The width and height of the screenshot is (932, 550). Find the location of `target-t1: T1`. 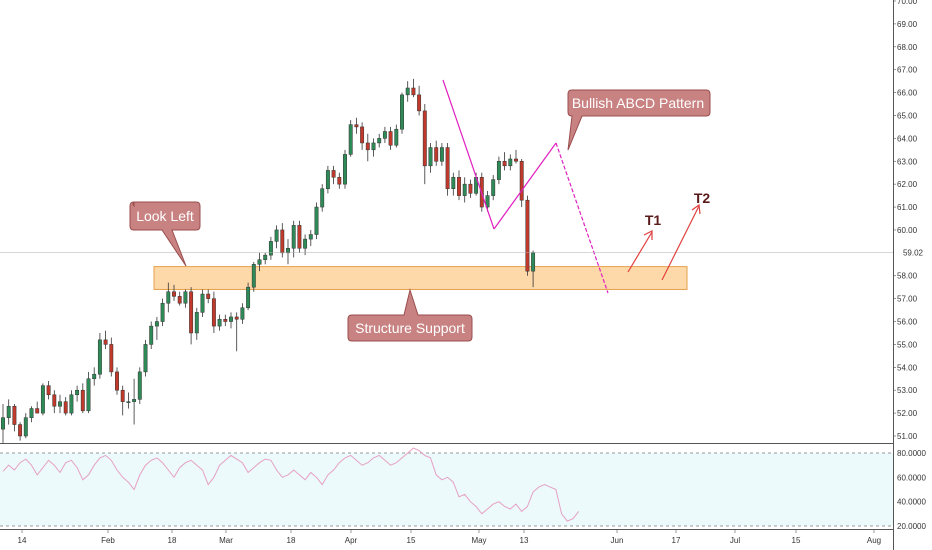

target-t1: T1 is located at coordinates (644, 242).